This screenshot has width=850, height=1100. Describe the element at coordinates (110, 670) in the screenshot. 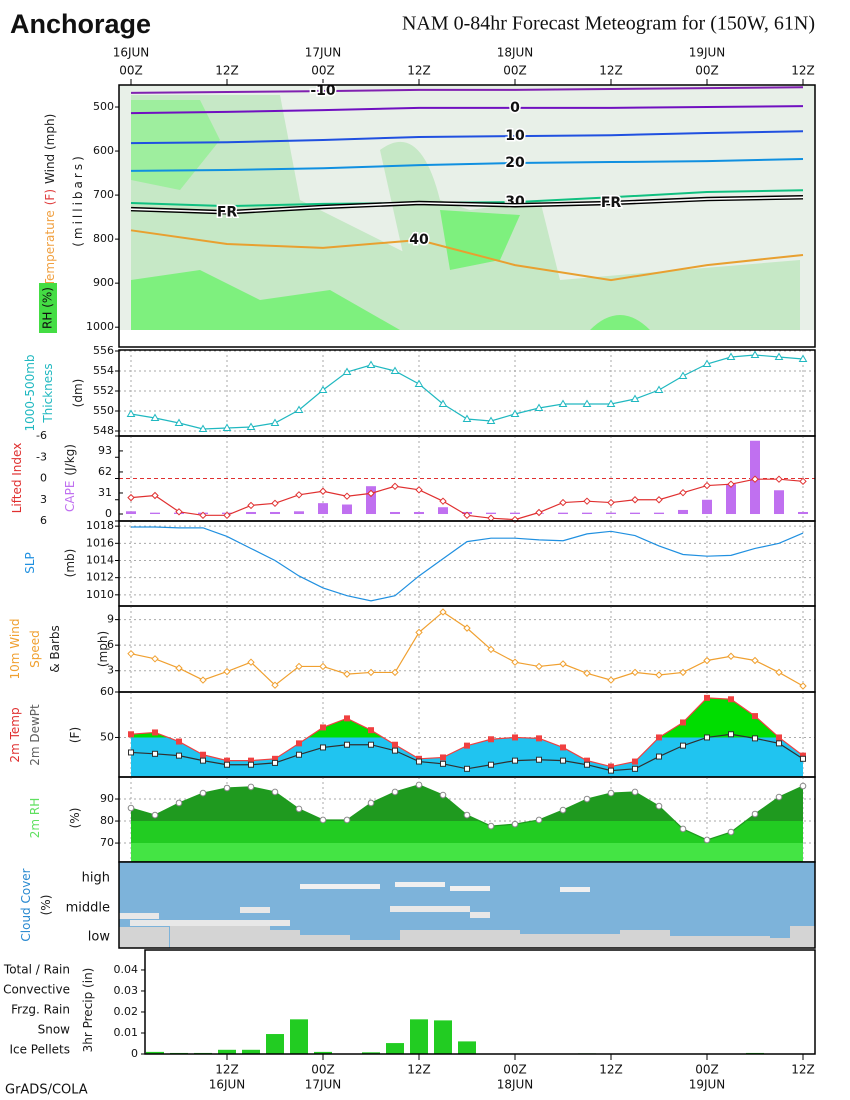

I see `y-tick-label: 3` at that location.